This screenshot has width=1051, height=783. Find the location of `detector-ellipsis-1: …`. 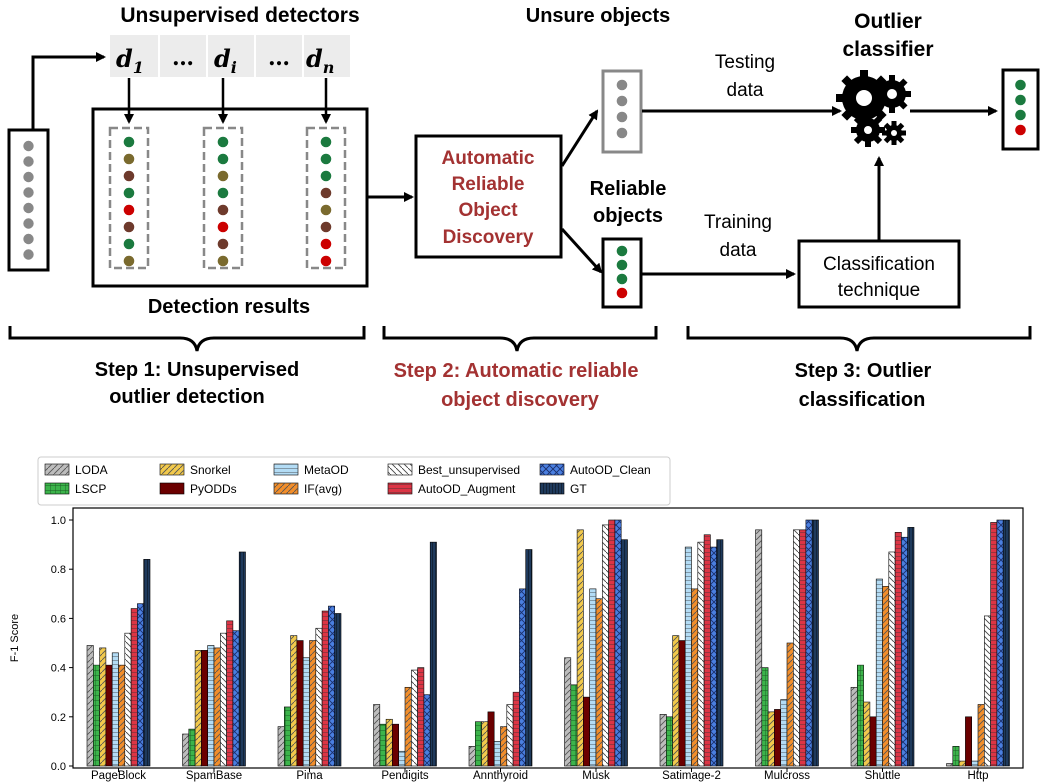

detector-ellipsis-1: … is located at coordinates (183, 58).